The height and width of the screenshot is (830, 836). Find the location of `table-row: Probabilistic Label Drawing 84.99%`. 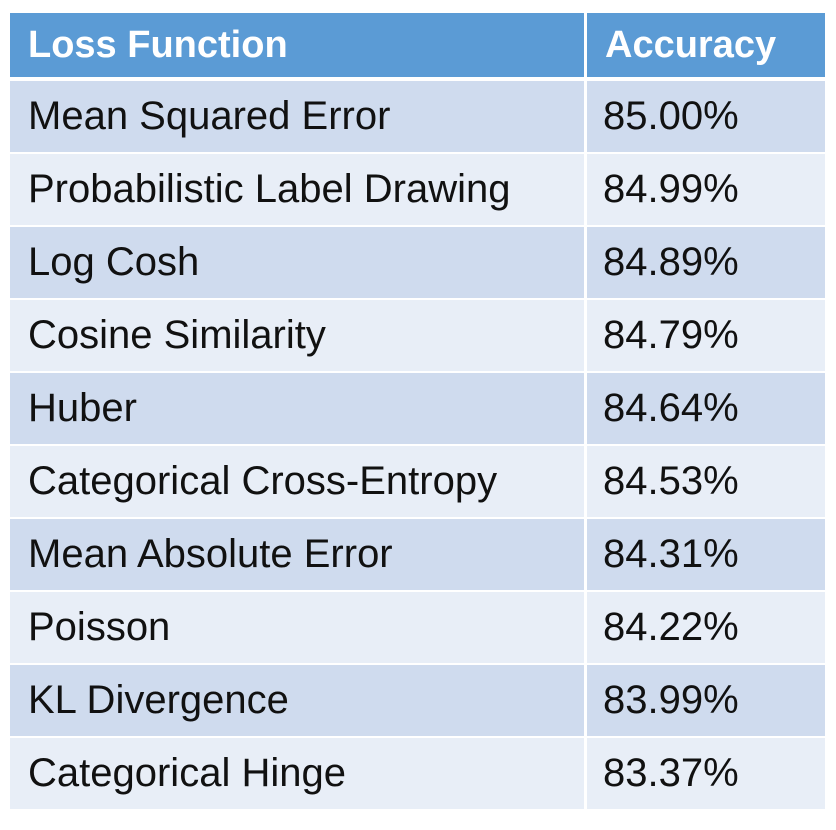

table-row: Probabilistic Label Drawing 84.99% is located at coordinates (417, 190).